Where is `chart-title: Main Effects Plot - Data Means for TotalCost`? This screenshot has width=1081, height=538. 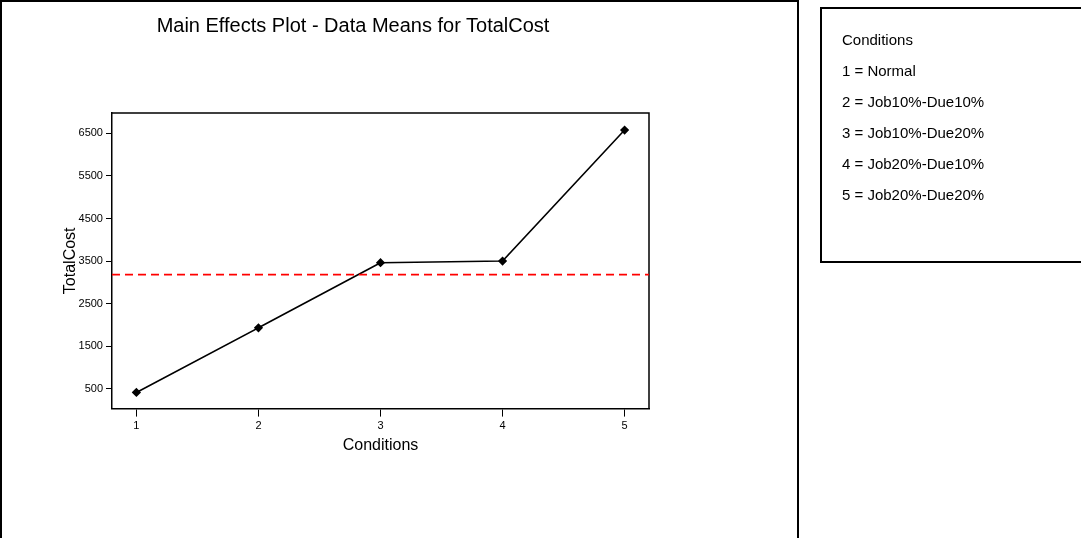 chart-title: Main Effects Plot - Data Means for TotalCost is located at coordinates (353, 24).